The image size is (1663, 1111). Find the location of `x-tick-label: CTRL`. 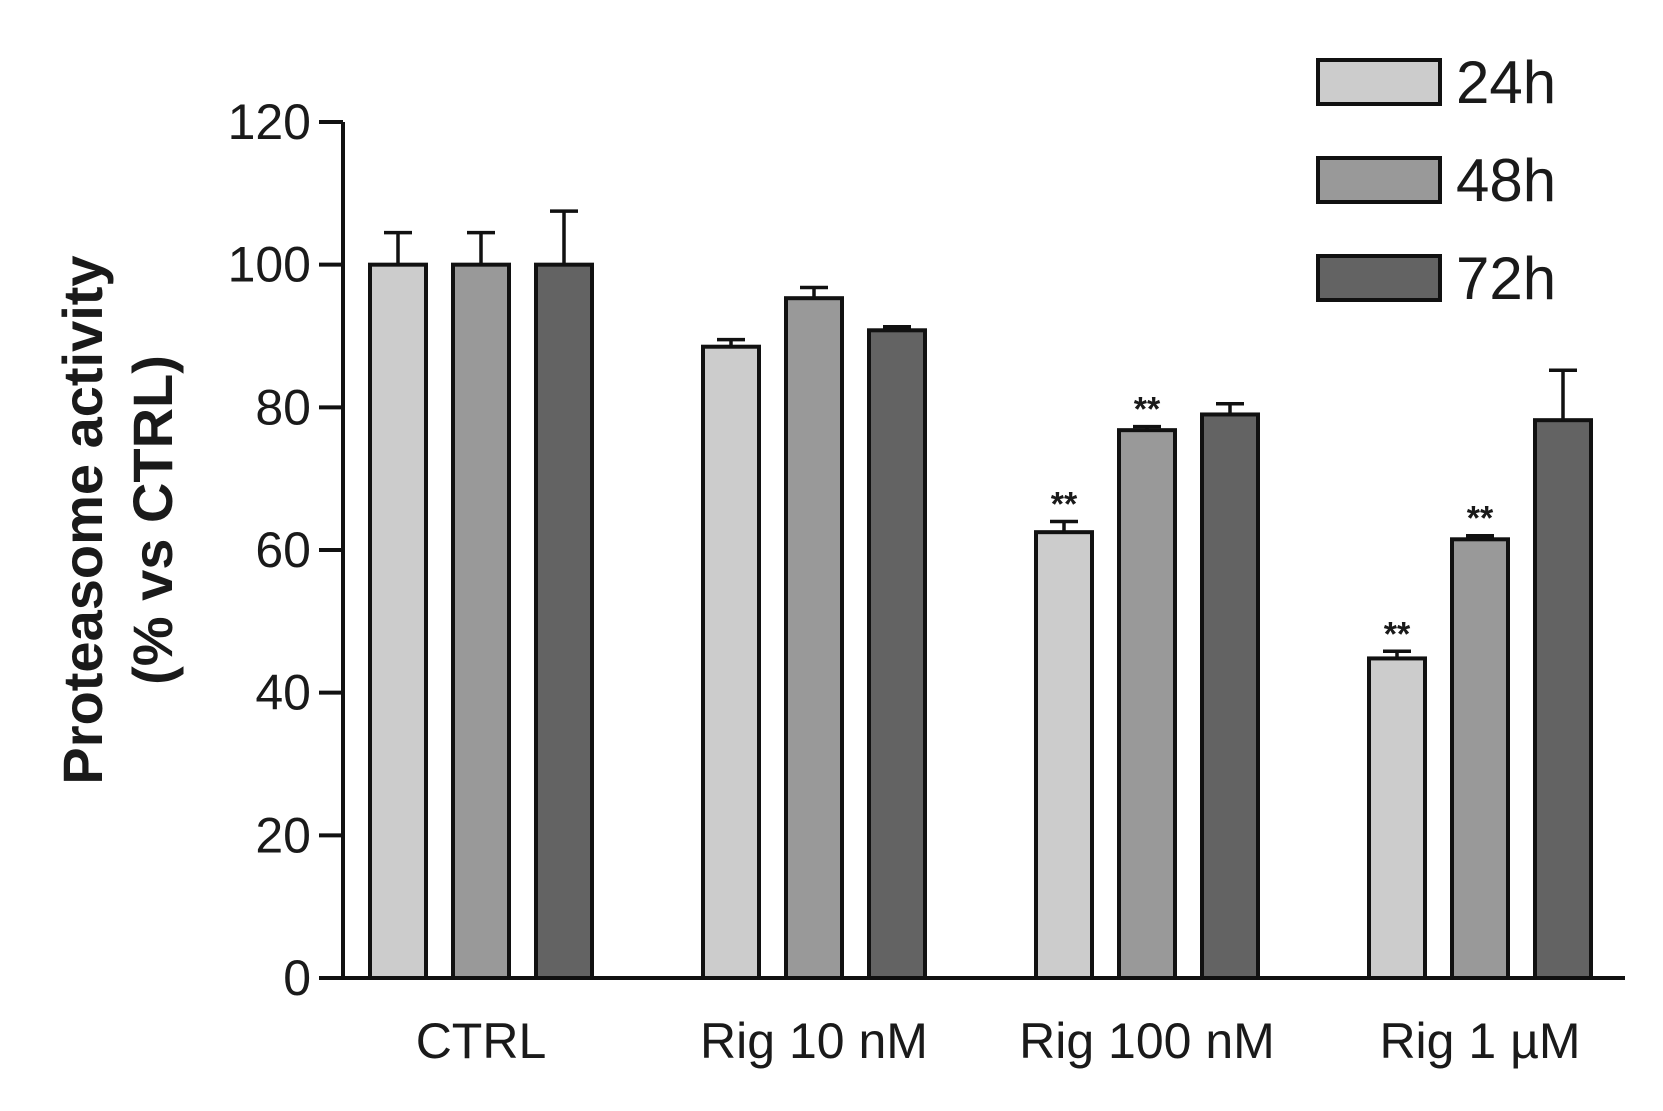

x-tick-label: CTRL is located at coordinates (481, 1041).